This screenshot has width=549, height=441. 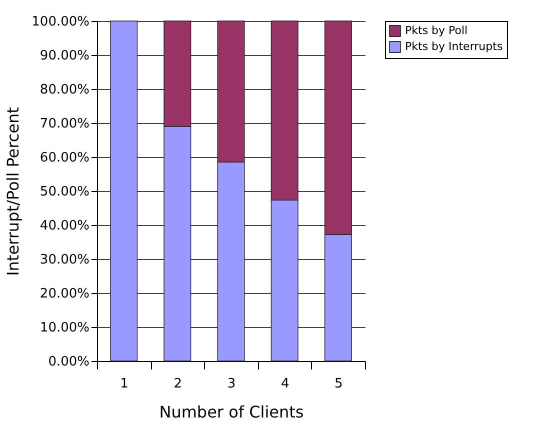 What do you see at coordinates (65, 158) in the screenshot?
I see `y-tick-label: 60.00%` at bounding box center [65, 158].